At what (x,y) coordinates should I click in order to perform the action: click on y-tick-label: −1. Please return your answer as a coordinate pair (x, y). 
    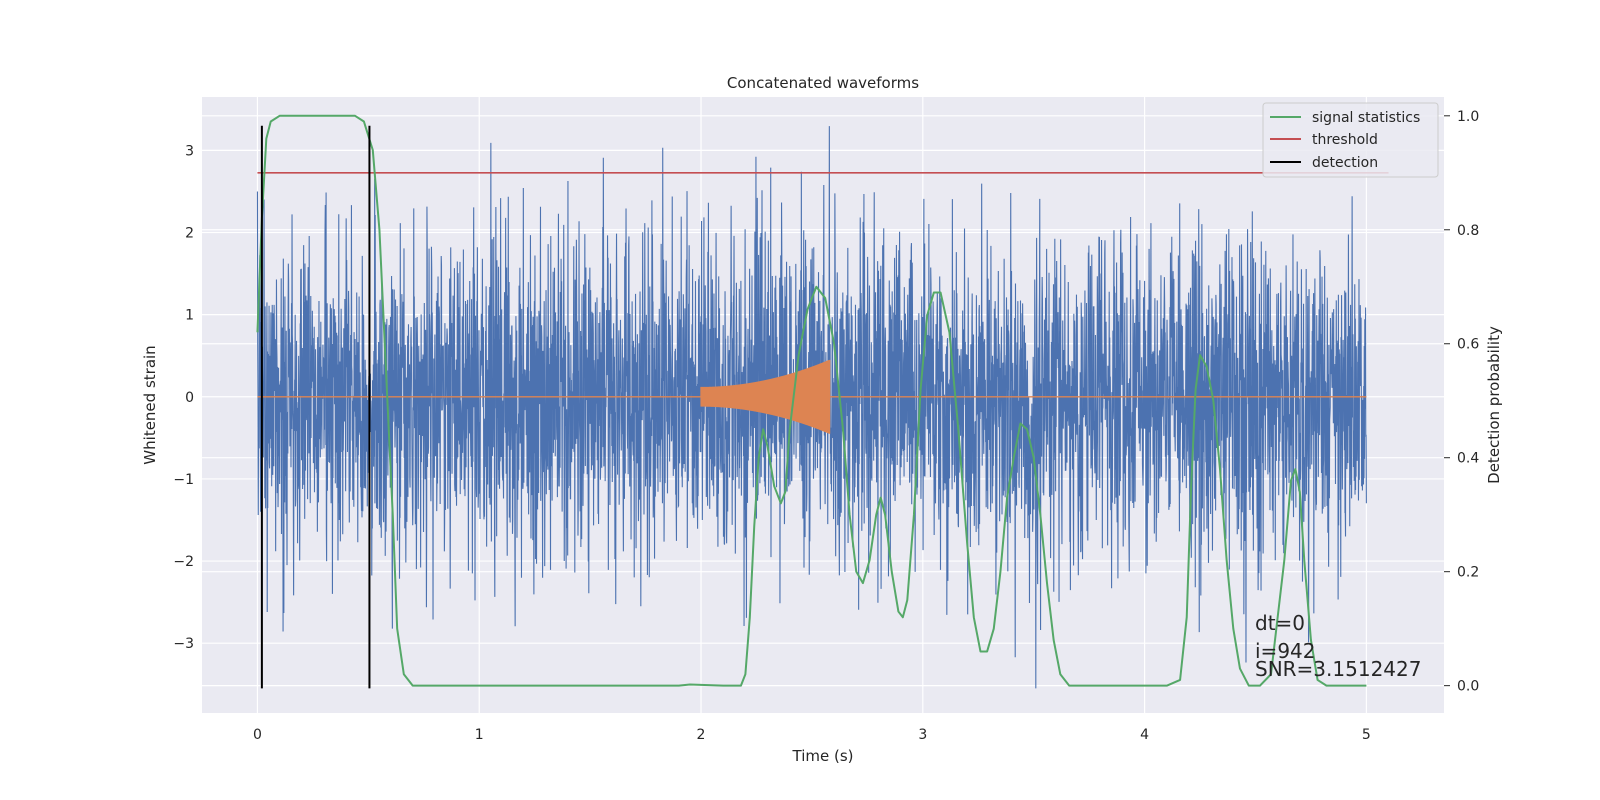
    Looking at the image, I should click on (183, 480).